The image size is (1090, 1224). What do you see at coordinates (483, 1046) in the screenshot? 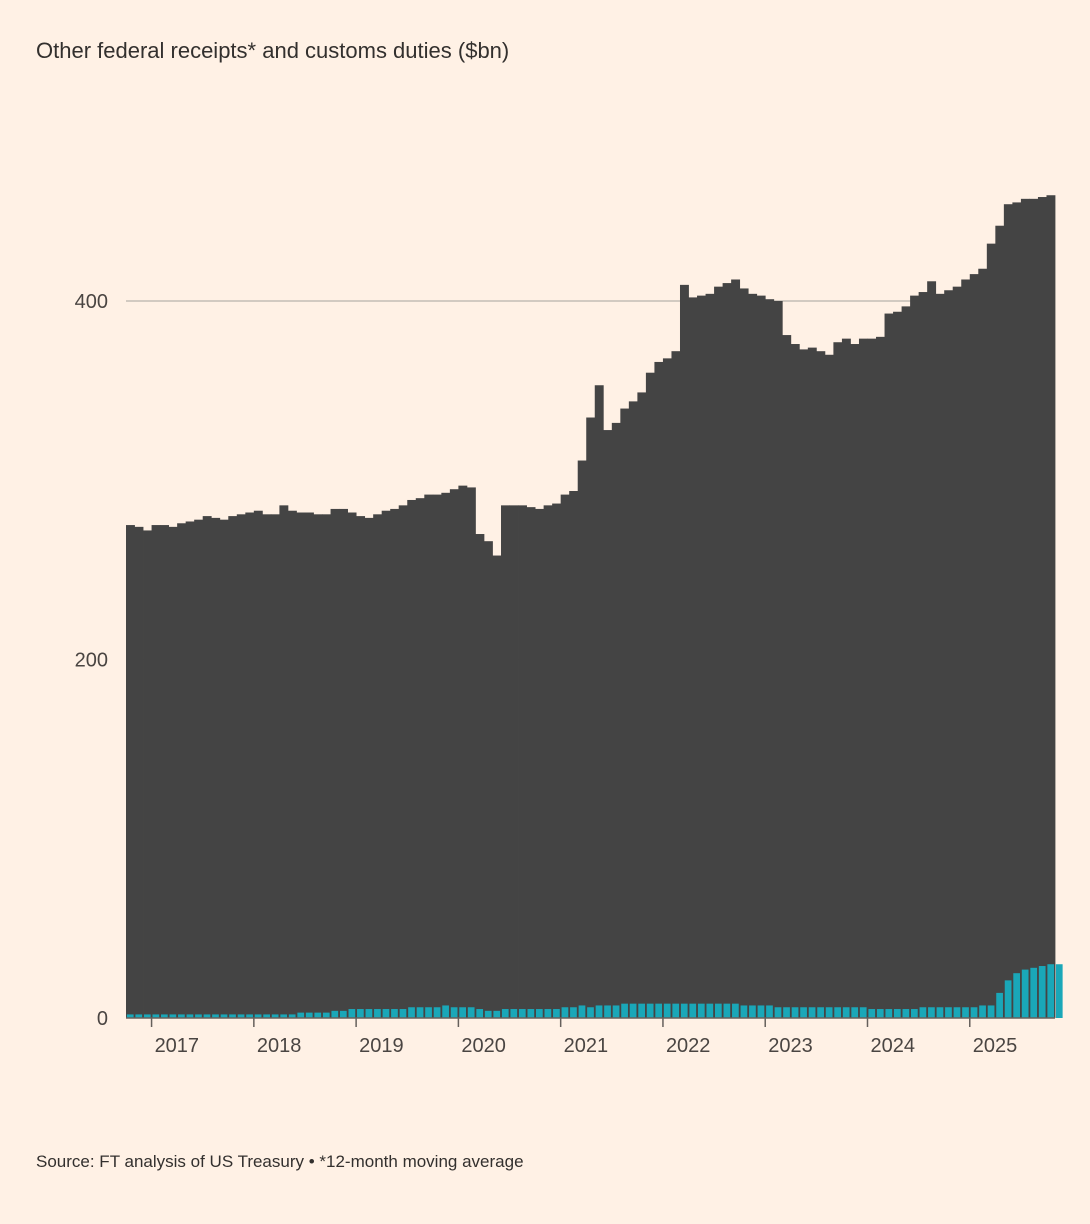
I see `x-tick-label: 2020` at bounding box center [483, 1046].